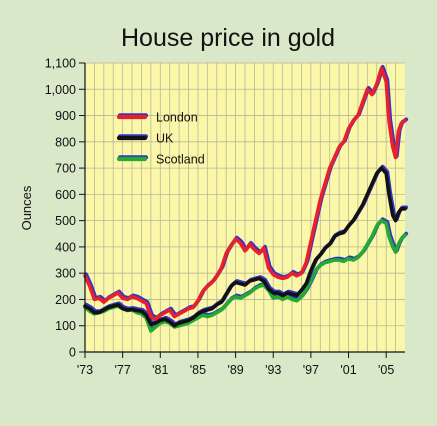  Describe the element at coordinates (72, 353) in the screenshot. I see `y-tick-label: 0` at that location.